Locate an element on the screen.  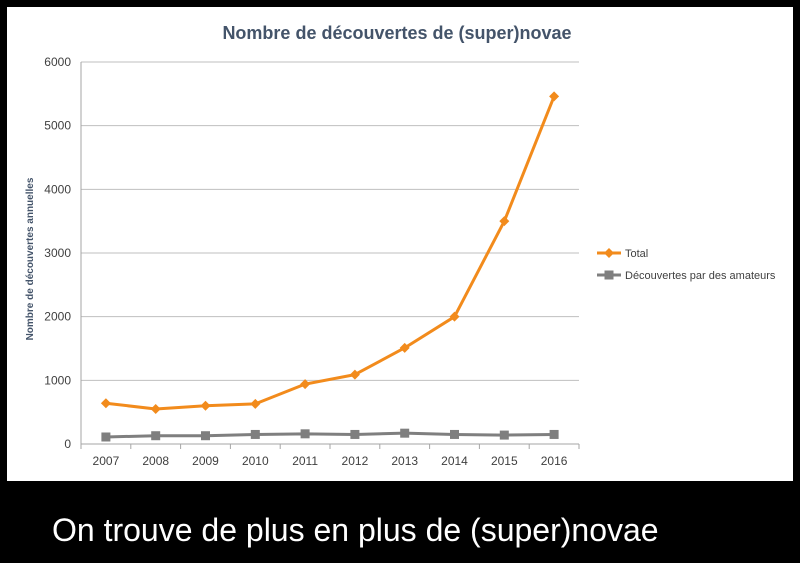
x-tick-label: 2013 is located at coordinates (404, 461).